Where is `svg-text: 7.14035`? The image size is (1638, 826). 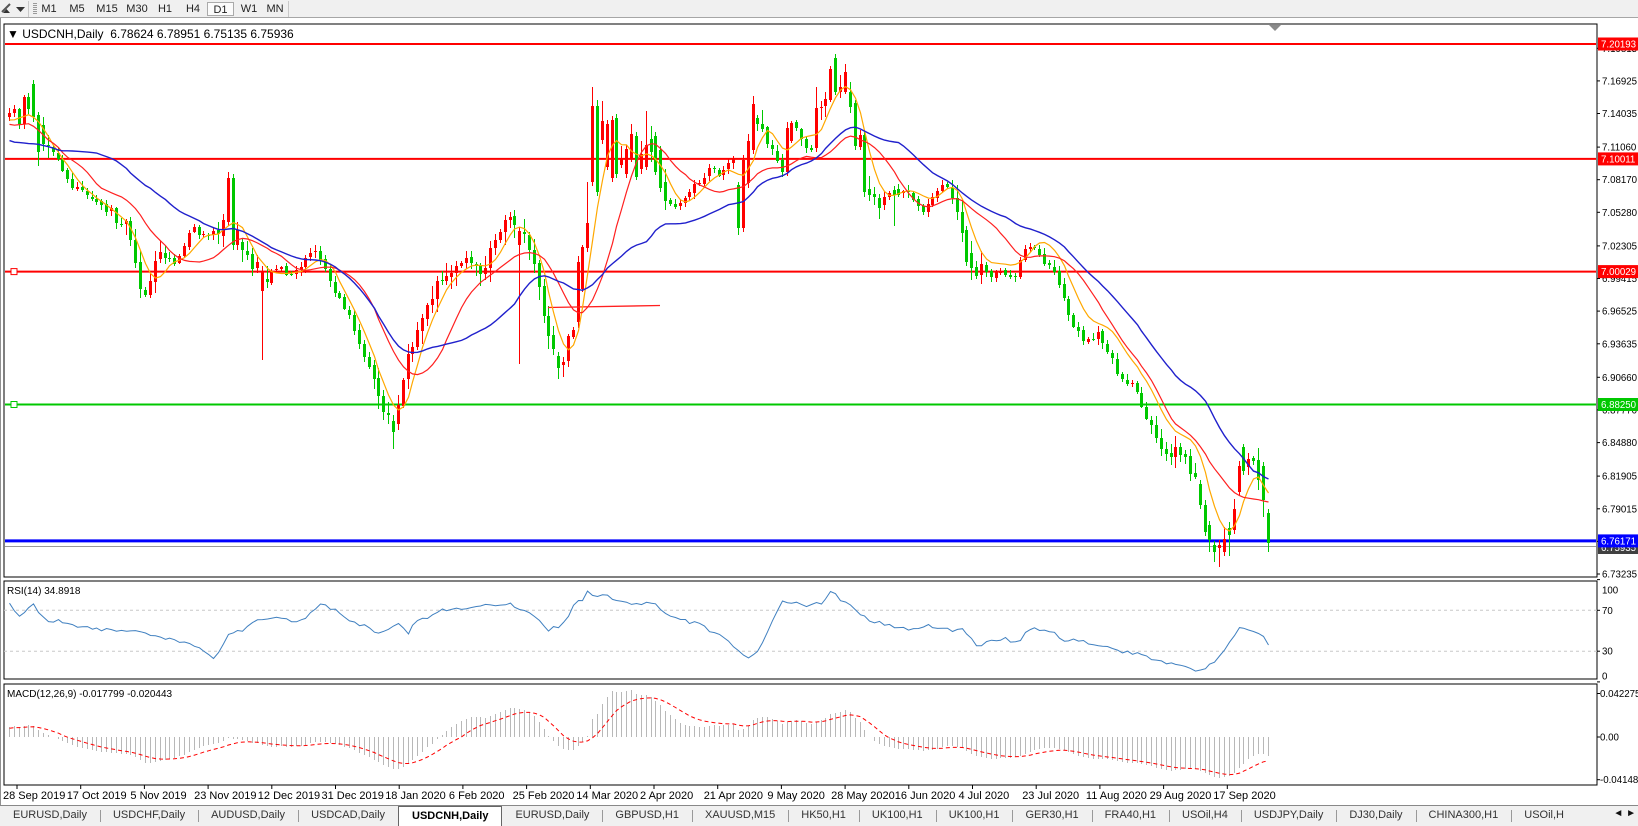
svg-text: 7.14035 is located at coordinates (1619, 114).